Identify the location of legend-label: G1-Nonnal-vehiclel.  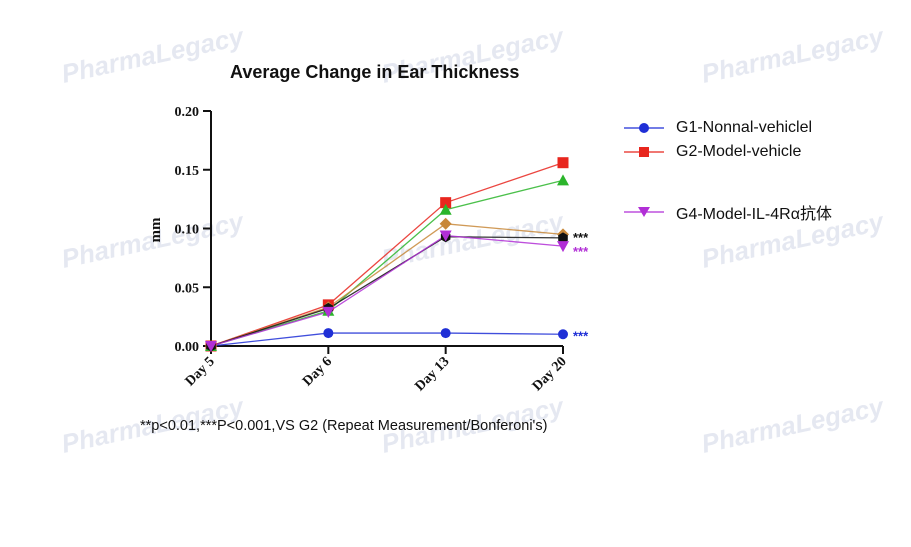
(744, 127).